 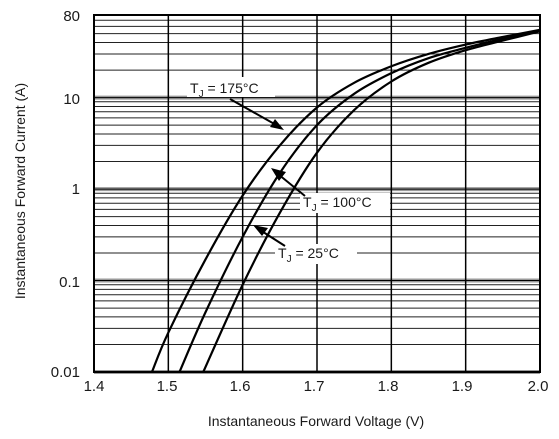 What do you see at coordinates (94, 386) in the screenshot?
I see `x-tick-label: 1.4` at bounding box center [94, 386].